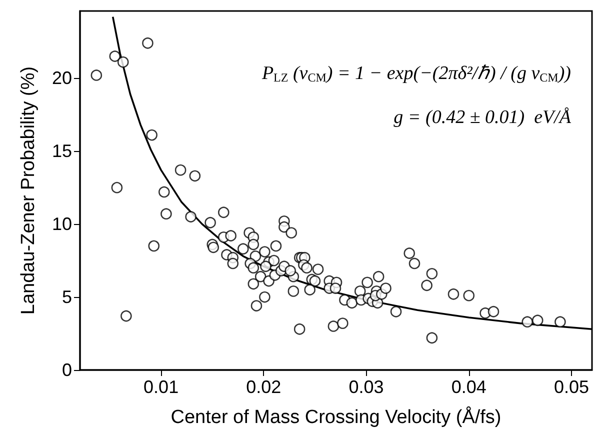 The width and height of the screenshot is (603, 440). What do you see at coordinates (62, 151) in the screenshot?
I see `y-tick-label: 15` at bounding box center [62, 151].